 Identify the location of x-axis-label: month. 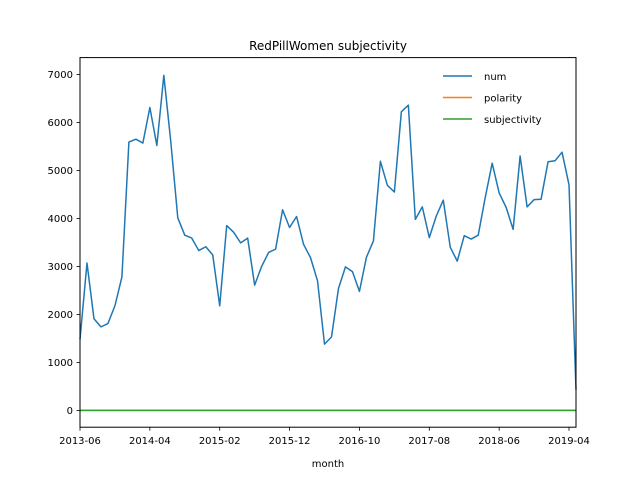
(328, 464).